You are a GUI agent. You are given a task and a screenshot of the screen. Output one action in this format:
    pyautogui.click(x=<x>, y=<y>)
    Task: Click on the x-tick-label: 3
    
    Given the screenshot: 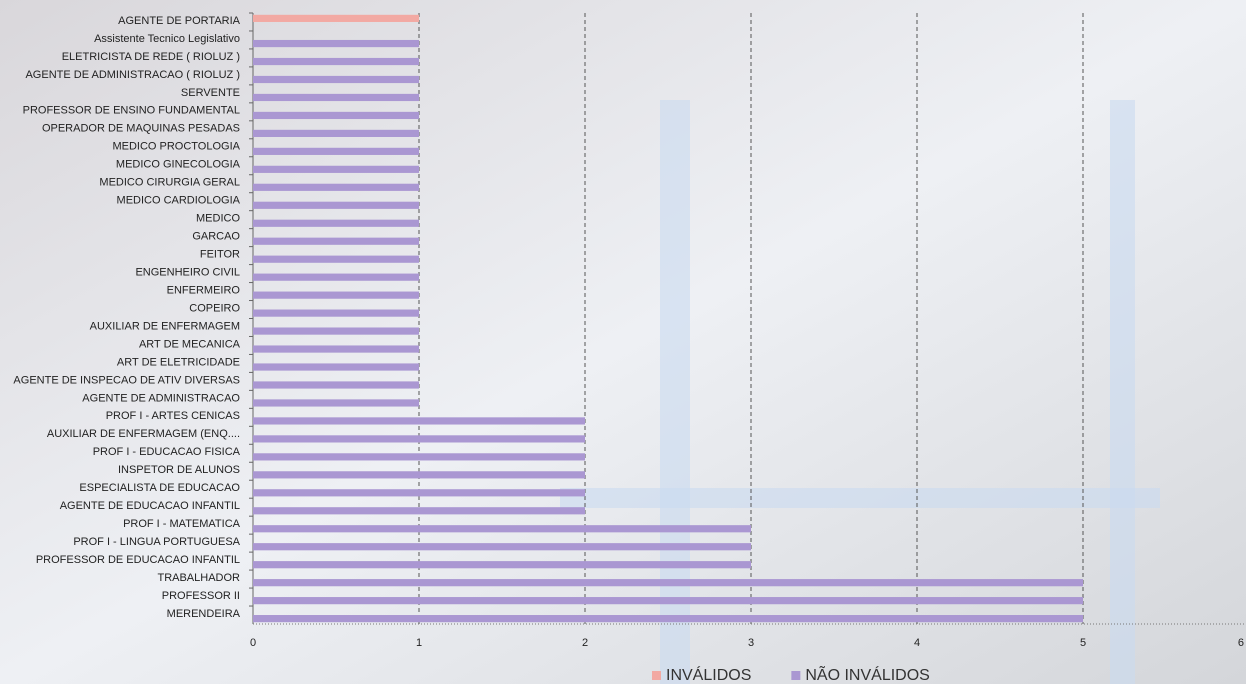 What is the action you would take?
    pyautogui.click(x=751, y=643)
    